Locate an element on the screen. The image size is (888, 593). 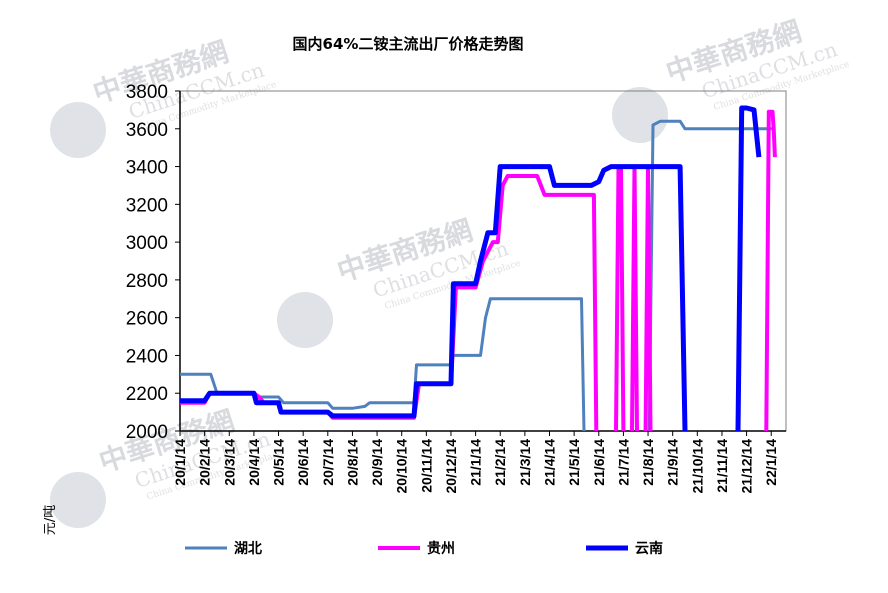
legend: 湖北 贵州 云南 is located at coordinates (424, 548).